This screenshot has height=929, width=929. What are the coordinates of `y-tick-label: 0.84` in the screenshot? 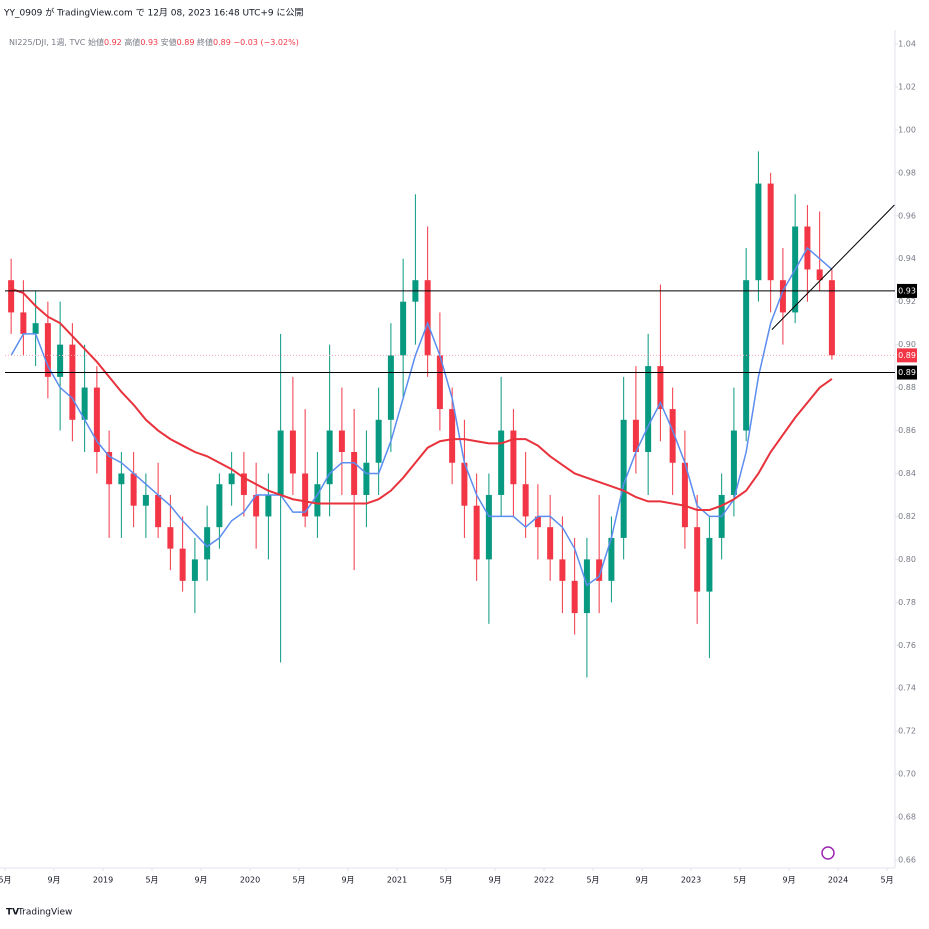 It's located at (907, 473).